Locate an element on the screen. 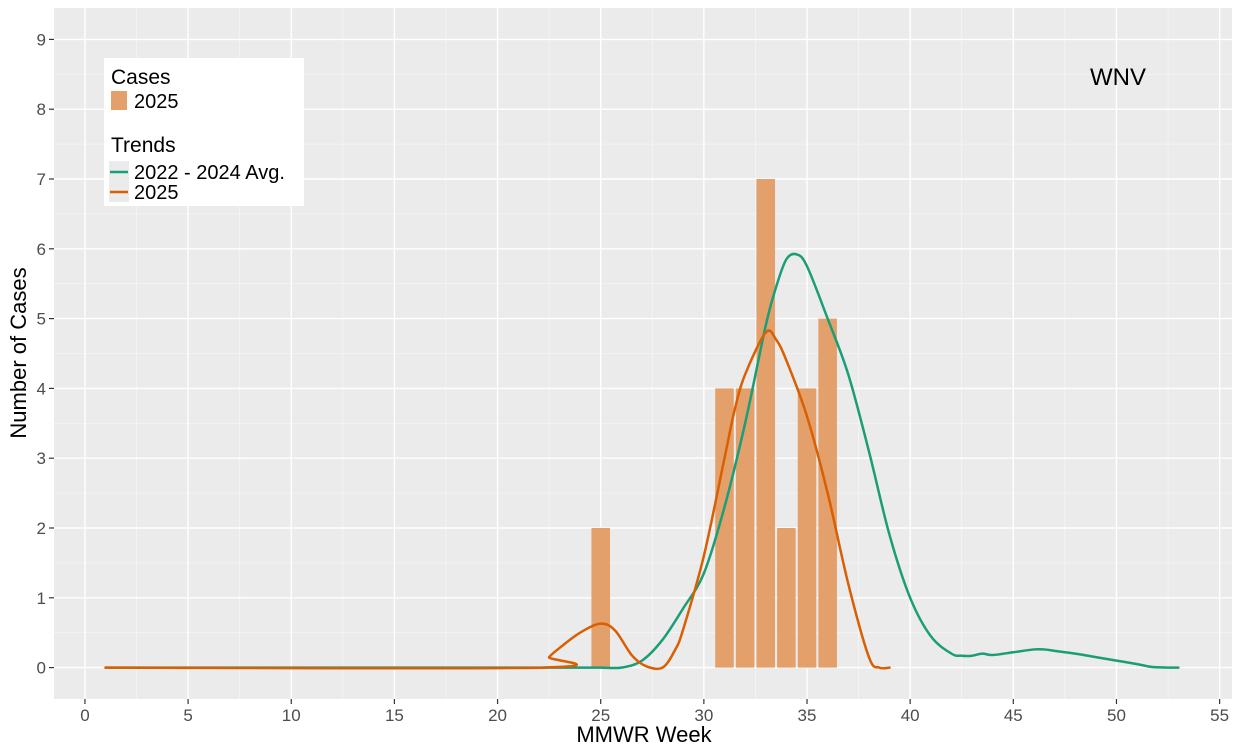 The width and height of the screenshot is (1238, 753). x-tick-label: 35 is located at coordinates (807, 715).